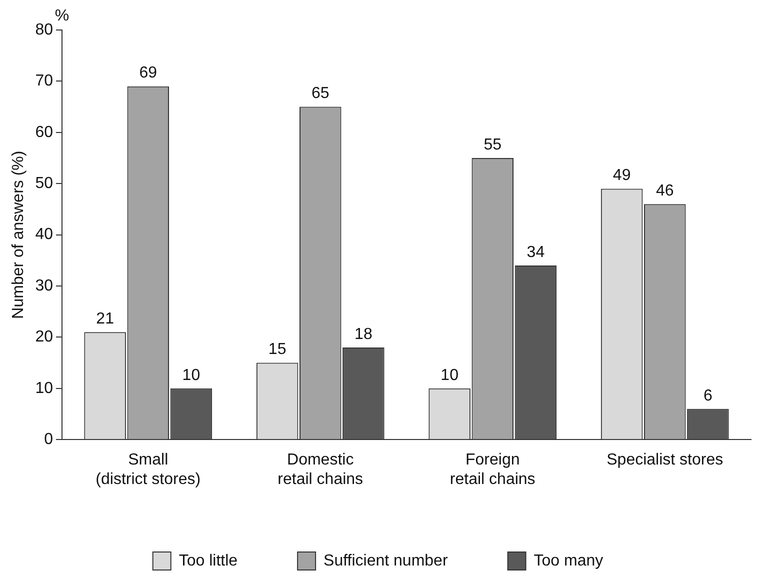  Describe the element at coordinates (277, 349) in the screenshot. I see `data-label: 15` at that location.